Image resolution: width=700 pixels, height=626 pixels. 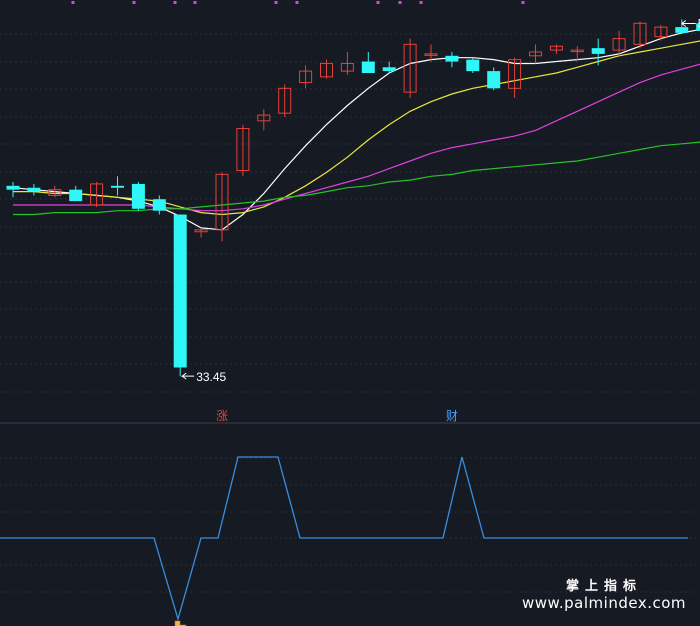 I want to click on low-price-label: 33.45, so click(x=211, y=377).